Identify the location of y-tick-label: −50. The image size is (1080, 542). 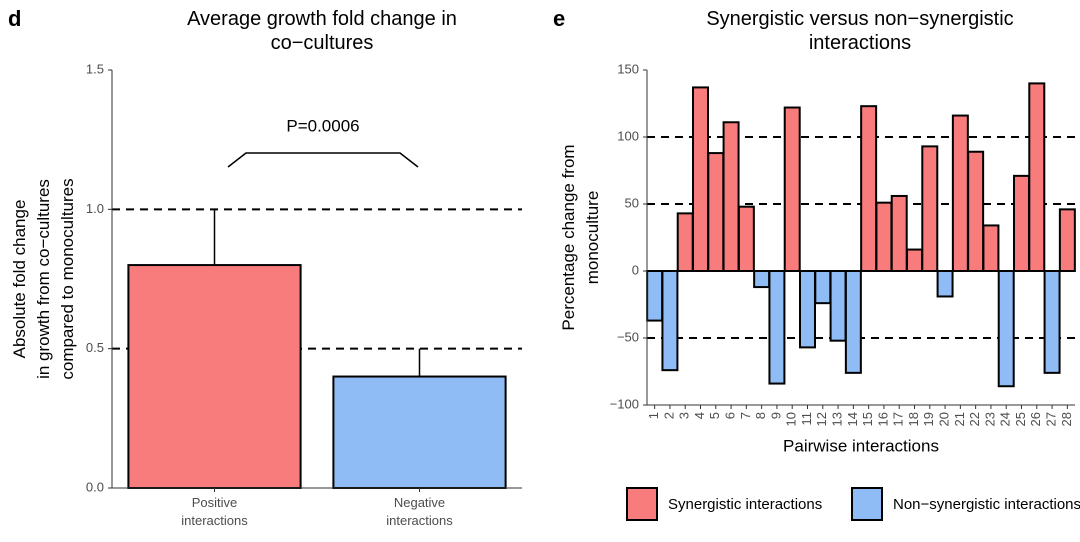
(628, 336).